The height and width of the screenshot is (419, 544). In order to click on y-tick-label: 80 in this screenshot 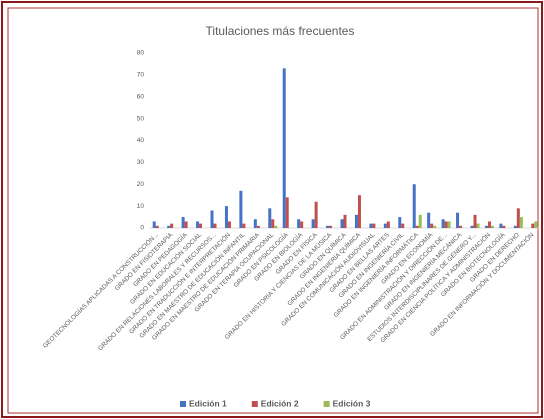, I will do `click(141, 53)`.